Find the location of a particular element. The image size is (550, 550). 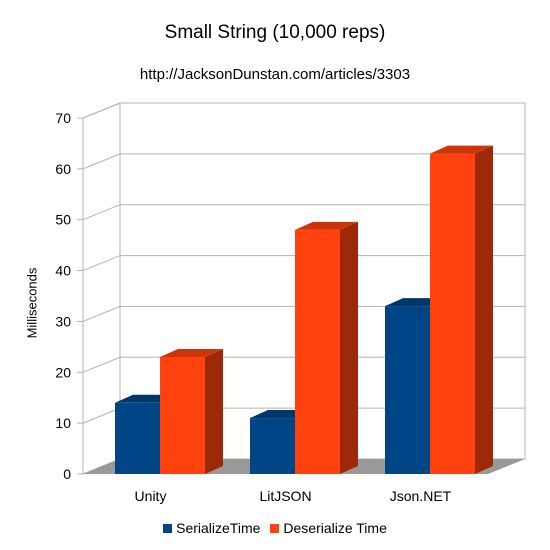

legend-swatch-serialize is located at coordinates (168, 528).